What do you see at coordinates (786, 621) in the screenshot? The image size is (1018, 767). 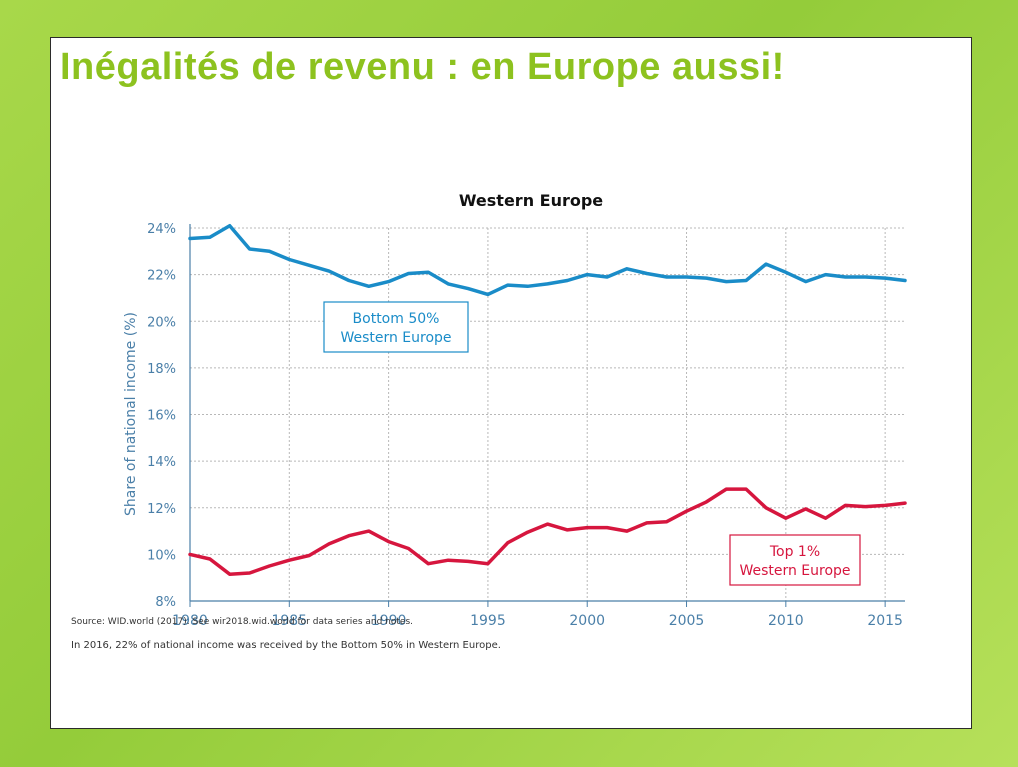 I see `x-tick-label: 2010` at bounding box center [786, 621].